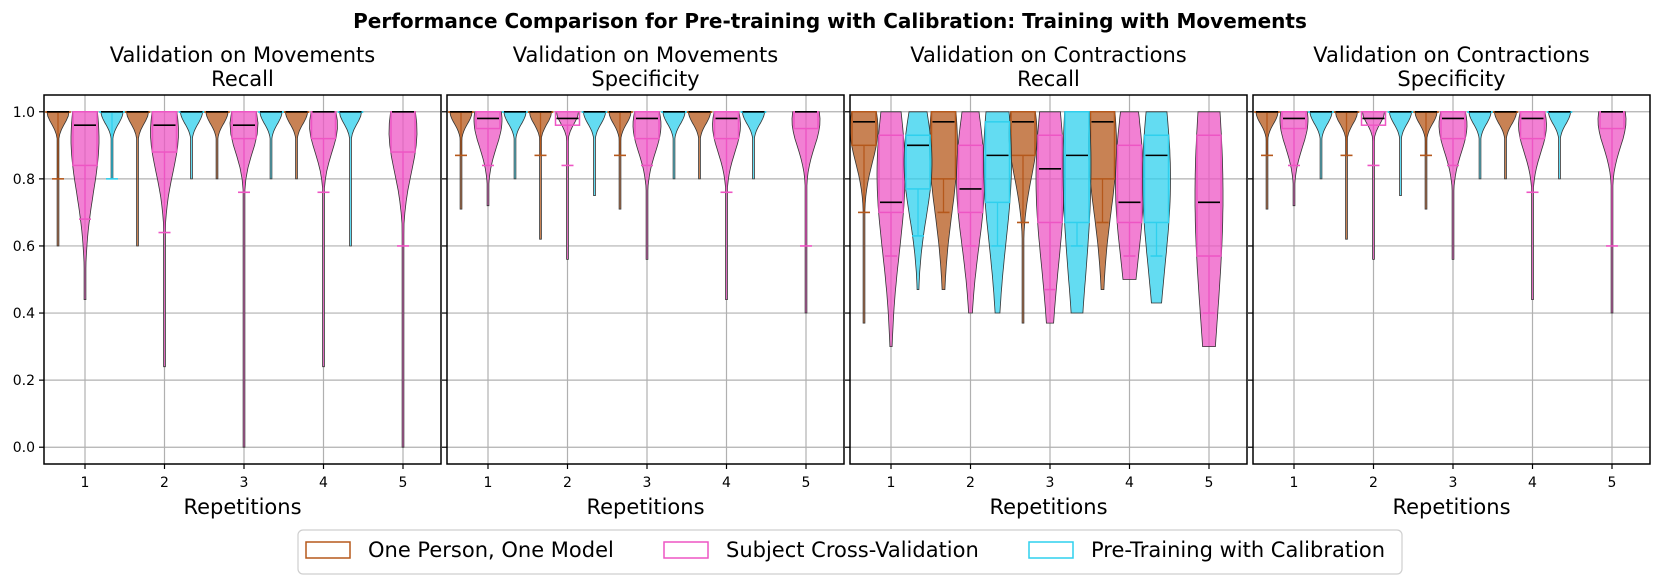 Image resolution: width=1661 pixels, height=581 pixels. I want to click on legend-label: Pre-Training with Calibration, so click(1238, 550).